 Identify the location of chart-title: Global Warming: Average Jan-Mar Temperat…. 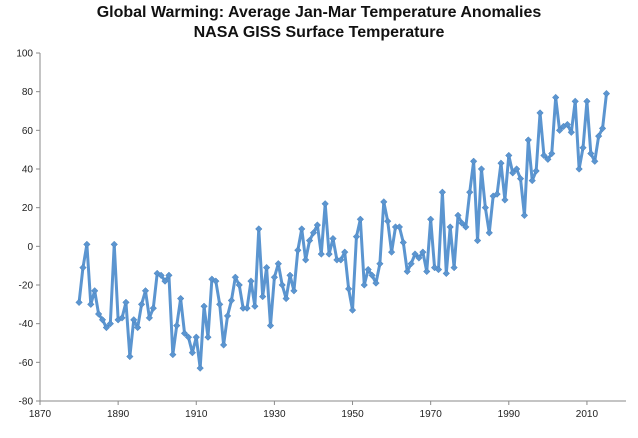
(319, 12).